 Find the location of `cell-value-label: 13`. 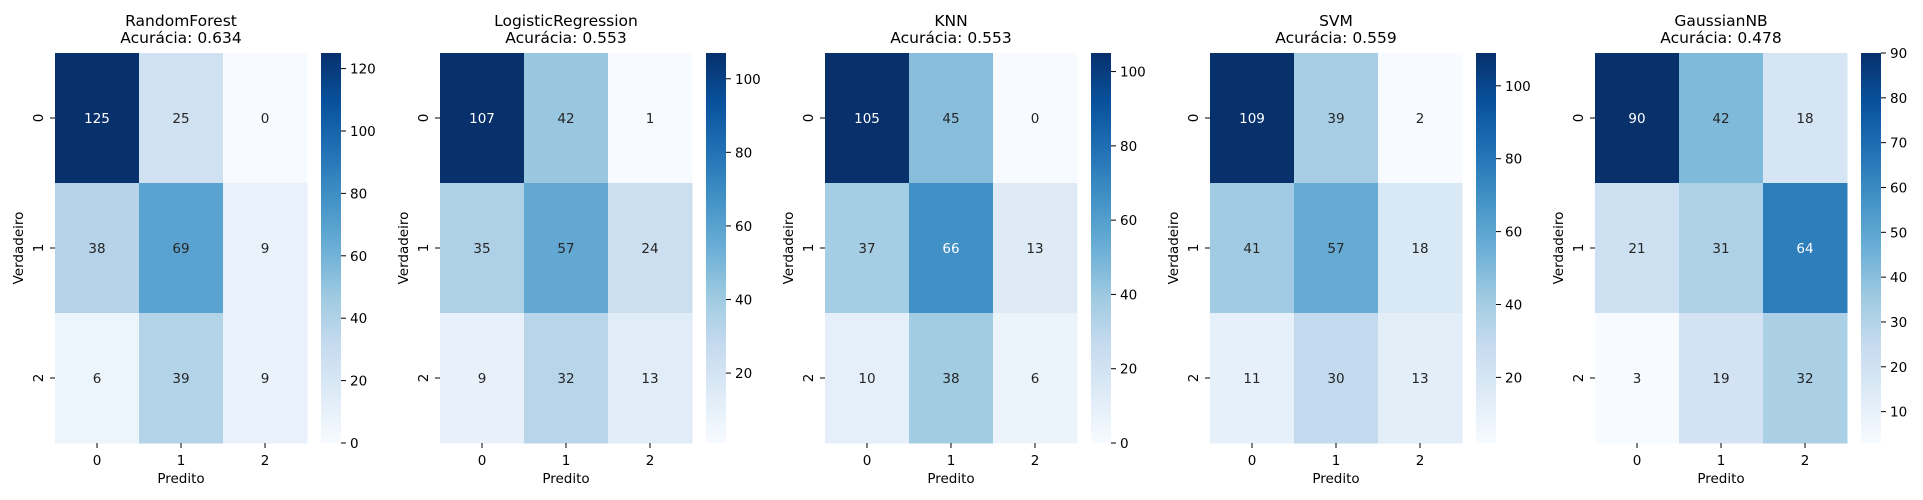

cell-value-label: 13 is located at coordinates (649, 379).